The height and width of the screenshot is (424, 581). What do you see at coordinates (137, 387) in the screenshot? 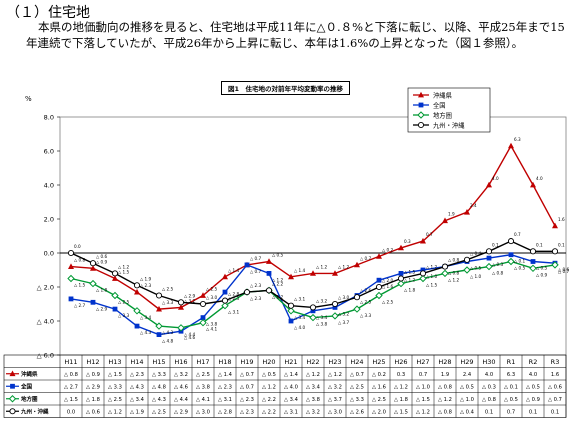
I see `data-table-cell: △ 4.3` at bounding box center [137, 387].